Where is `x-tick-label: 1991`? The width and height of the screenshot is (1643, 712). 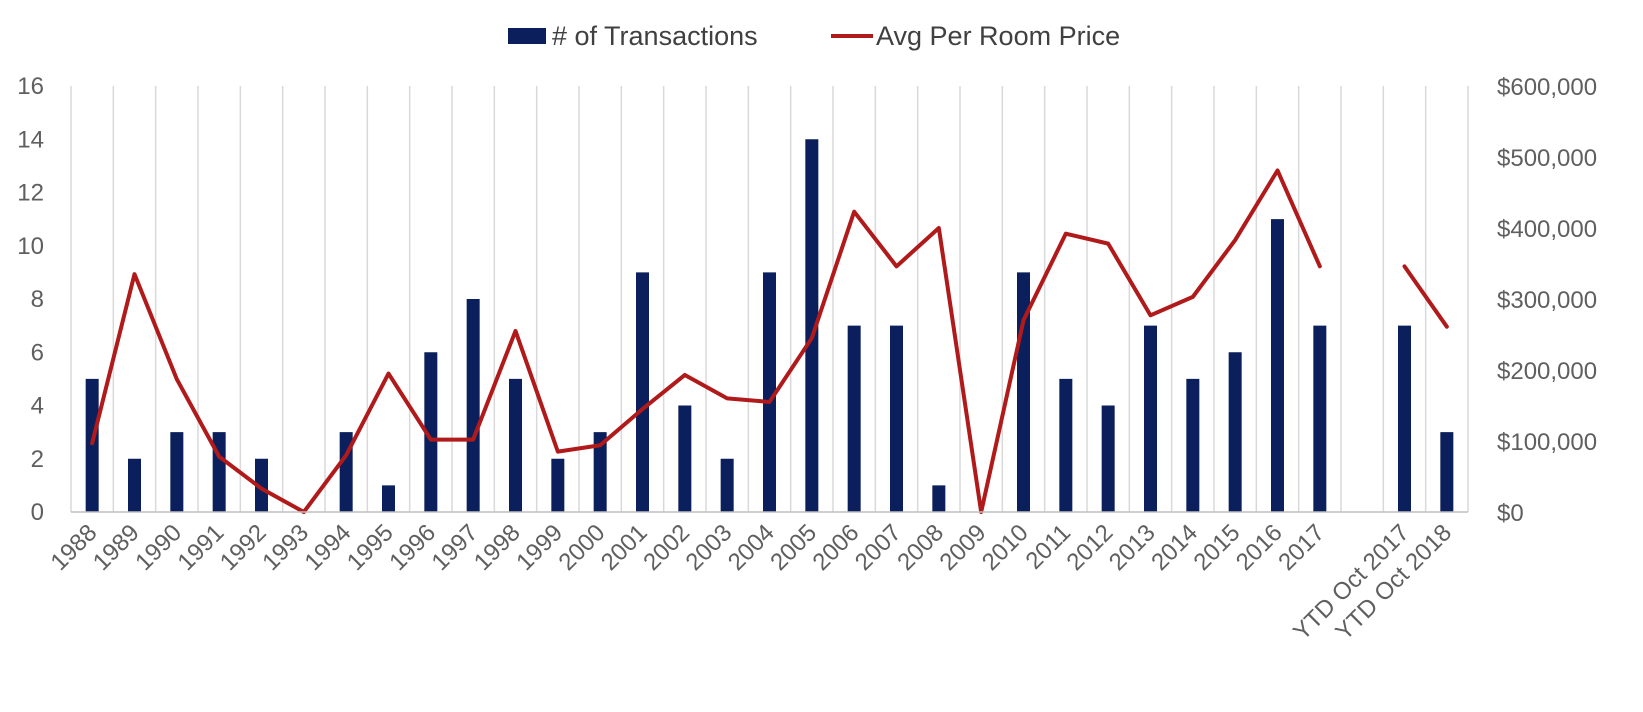
x-tick-label: 1991 is located at coordinates (201, 547).